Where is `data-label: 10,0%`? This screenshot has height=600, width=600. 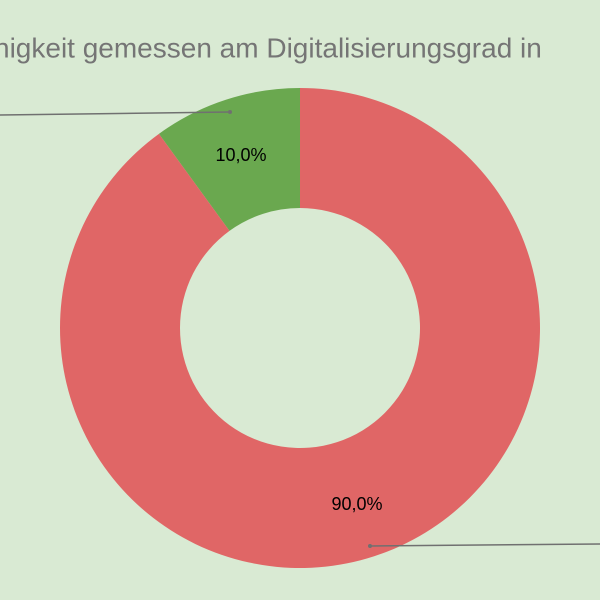 data-label: 10,0% is located at coordinates (240, 155).